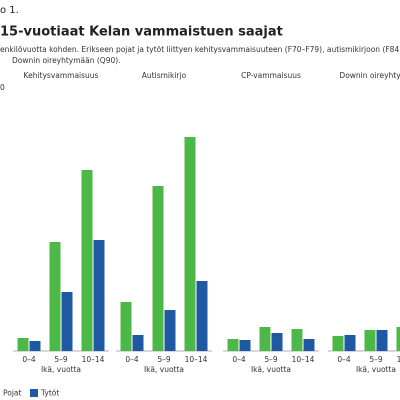  Describe the element at coordinates (271, 75) in the screenshot. I see `panel-title: CP-vammaisuus` at that location.